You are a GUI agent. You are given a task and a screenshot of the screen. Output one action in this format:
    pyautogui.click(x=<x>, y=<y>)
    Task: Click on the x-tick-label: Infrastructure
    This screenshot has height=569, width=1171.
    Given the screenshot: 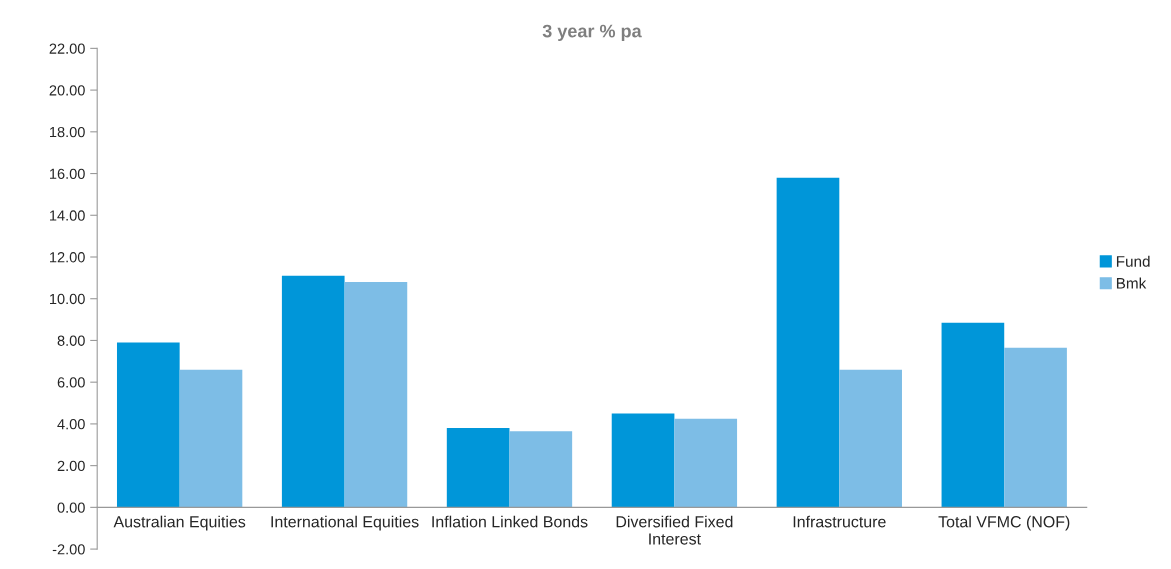 What is the action you would take?
    pyautogui.click(x=839, y=521)
    